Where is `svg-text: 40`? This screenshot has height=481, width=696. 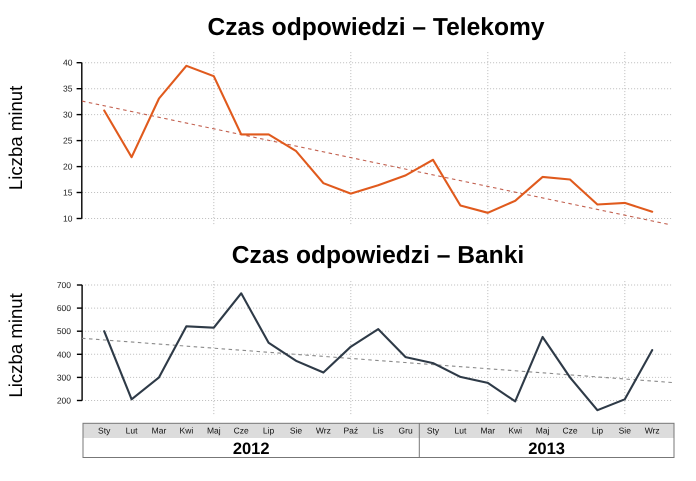 svg-text: 40 is located at coordinates (68, 63).